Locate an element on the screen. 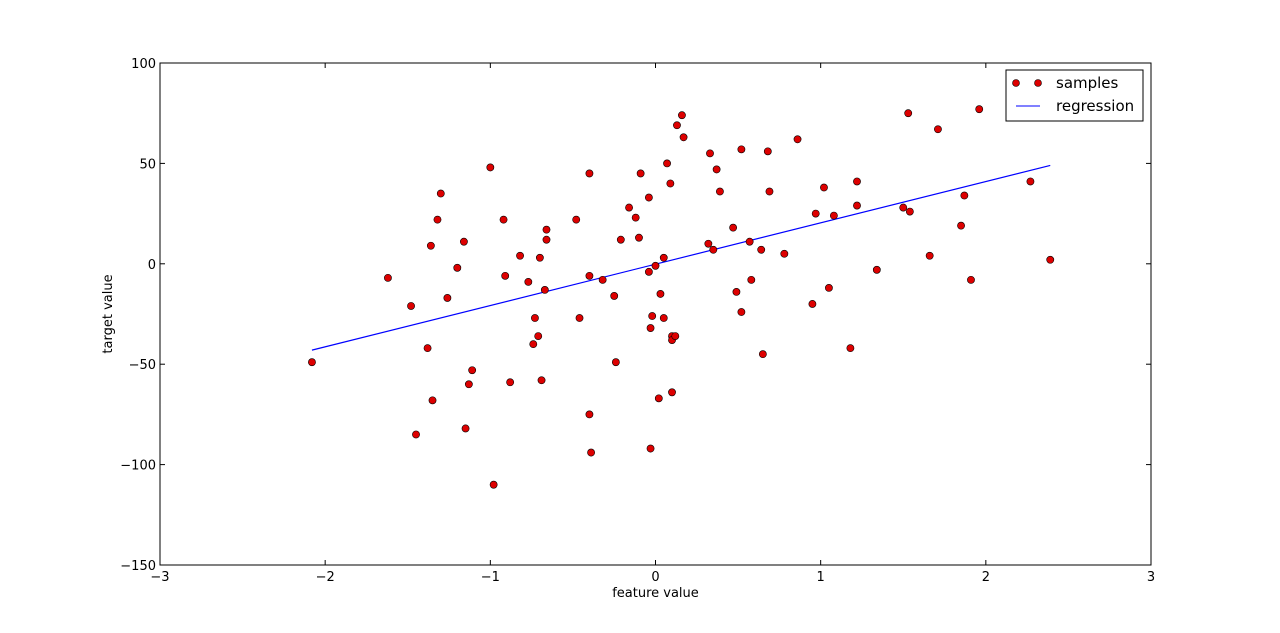 This screenshot has height=633, width=1280. x-tick-label: −3 is located at coordinates (159, 577).